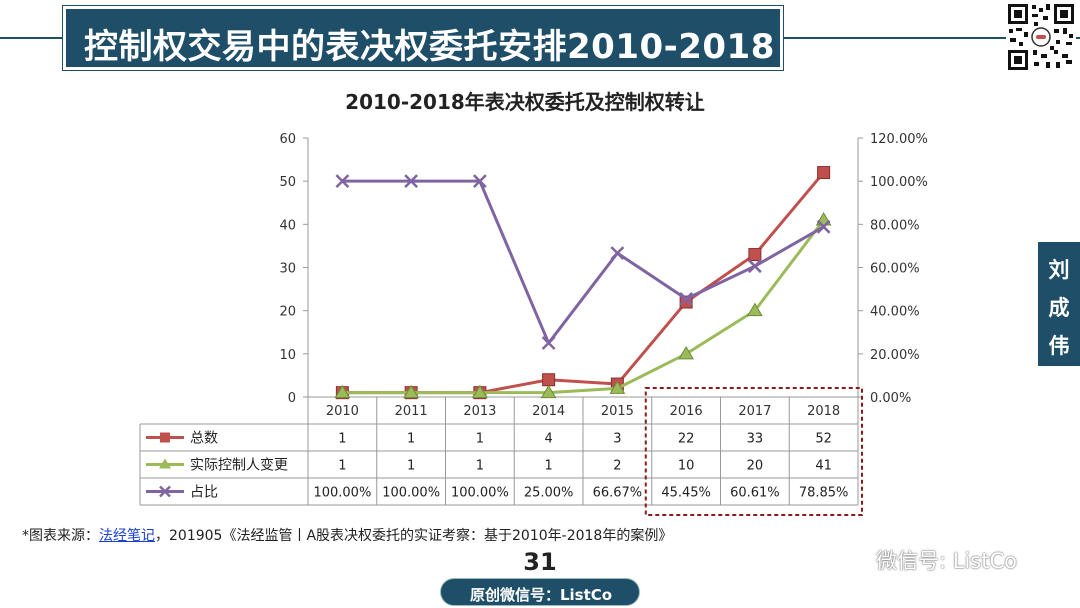  What do you see at coordinates (292, 398) in the screenshot?
I see `y-tick-label-left: 0` at bounding box center [292, 398].